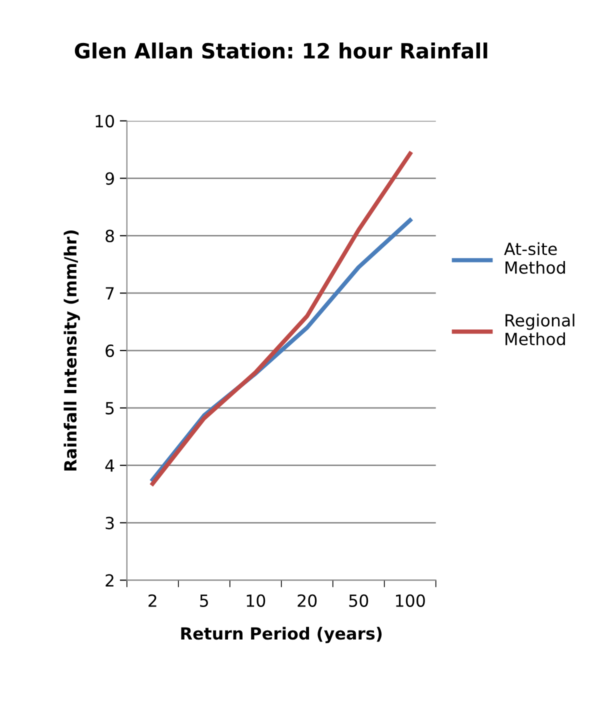  I want to click on chart-title: Glen Allan Station: 12 hour Rainfall, so click(281, 50).